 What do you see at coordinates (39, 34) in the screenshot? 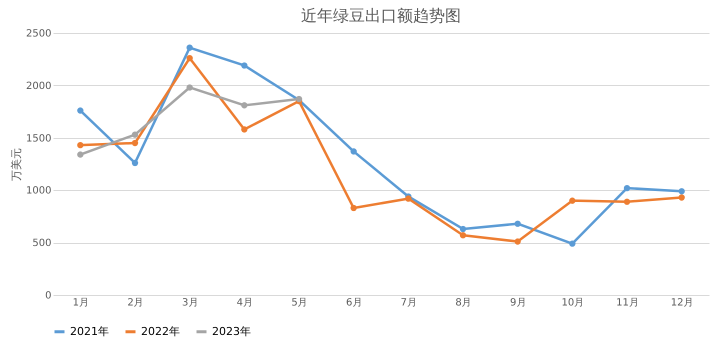
I see `y-tick-label: 2500` at bounding box center [39, 34].